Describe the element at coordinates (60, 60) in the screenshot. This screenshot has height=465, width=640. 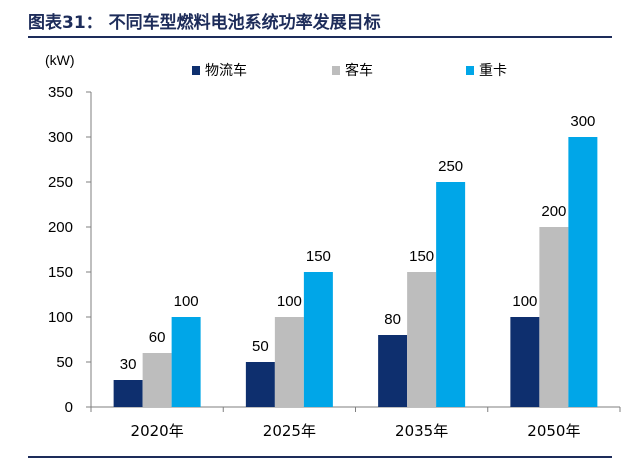
I see `y-axis-unit-label: (kW)` at that location.